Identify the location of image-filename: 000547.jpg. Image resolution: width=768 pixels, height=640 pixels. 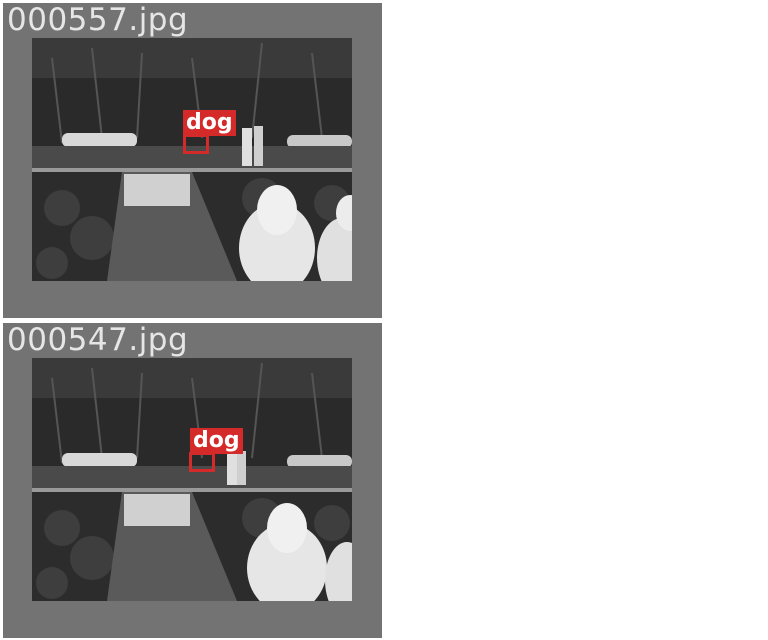
(98, 340).